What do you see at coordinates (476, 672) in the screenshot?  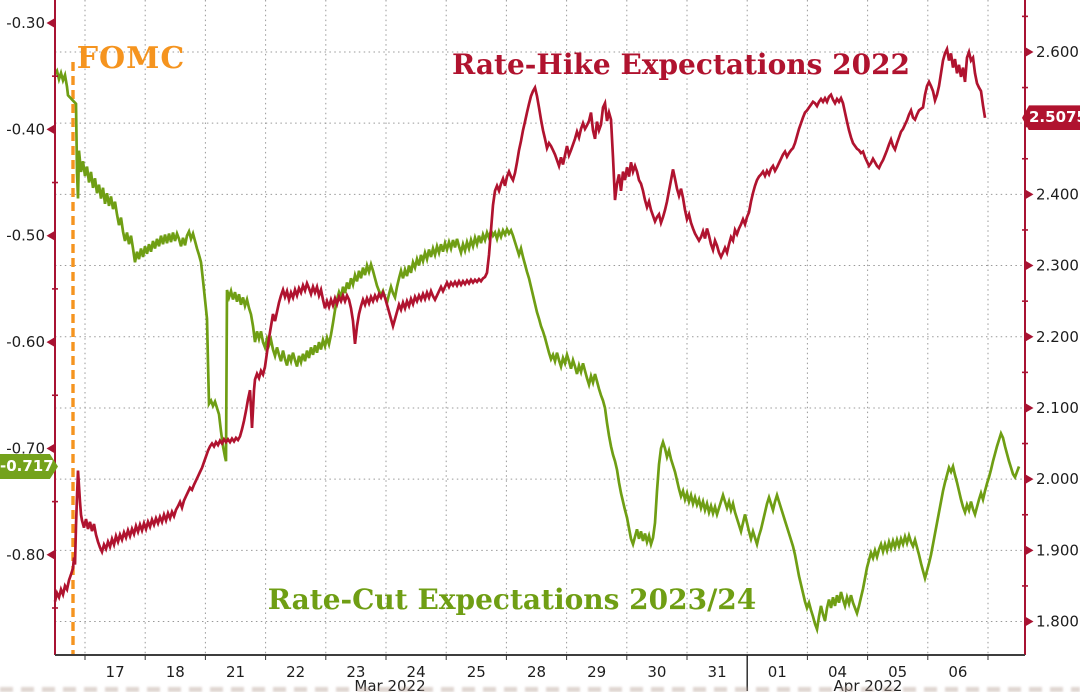 I see `x-axis-day-label: 25` at bounding box center [476, 672].